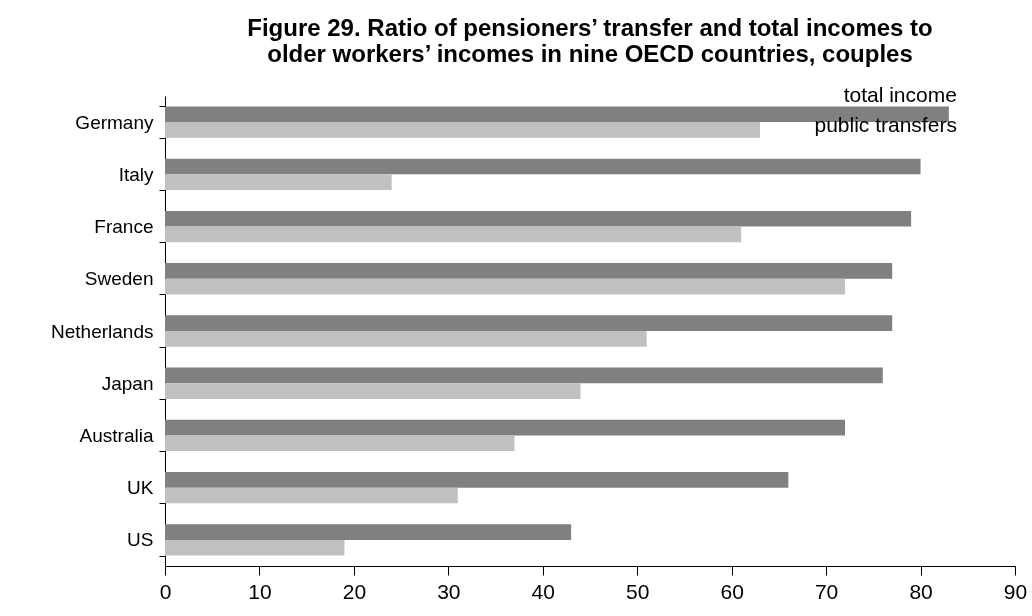  I want to click on y-tick-label: Sweden, so click(119, 279).